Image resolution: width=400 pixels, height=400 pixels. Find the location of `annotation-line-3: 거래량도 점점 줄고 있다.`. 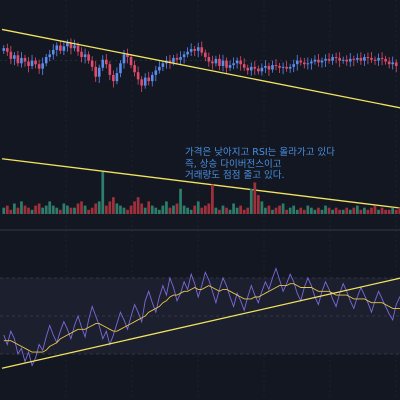

annotation-line-3: 거래량도 점점 줄고 있다. is located at coordinates (235, 175).